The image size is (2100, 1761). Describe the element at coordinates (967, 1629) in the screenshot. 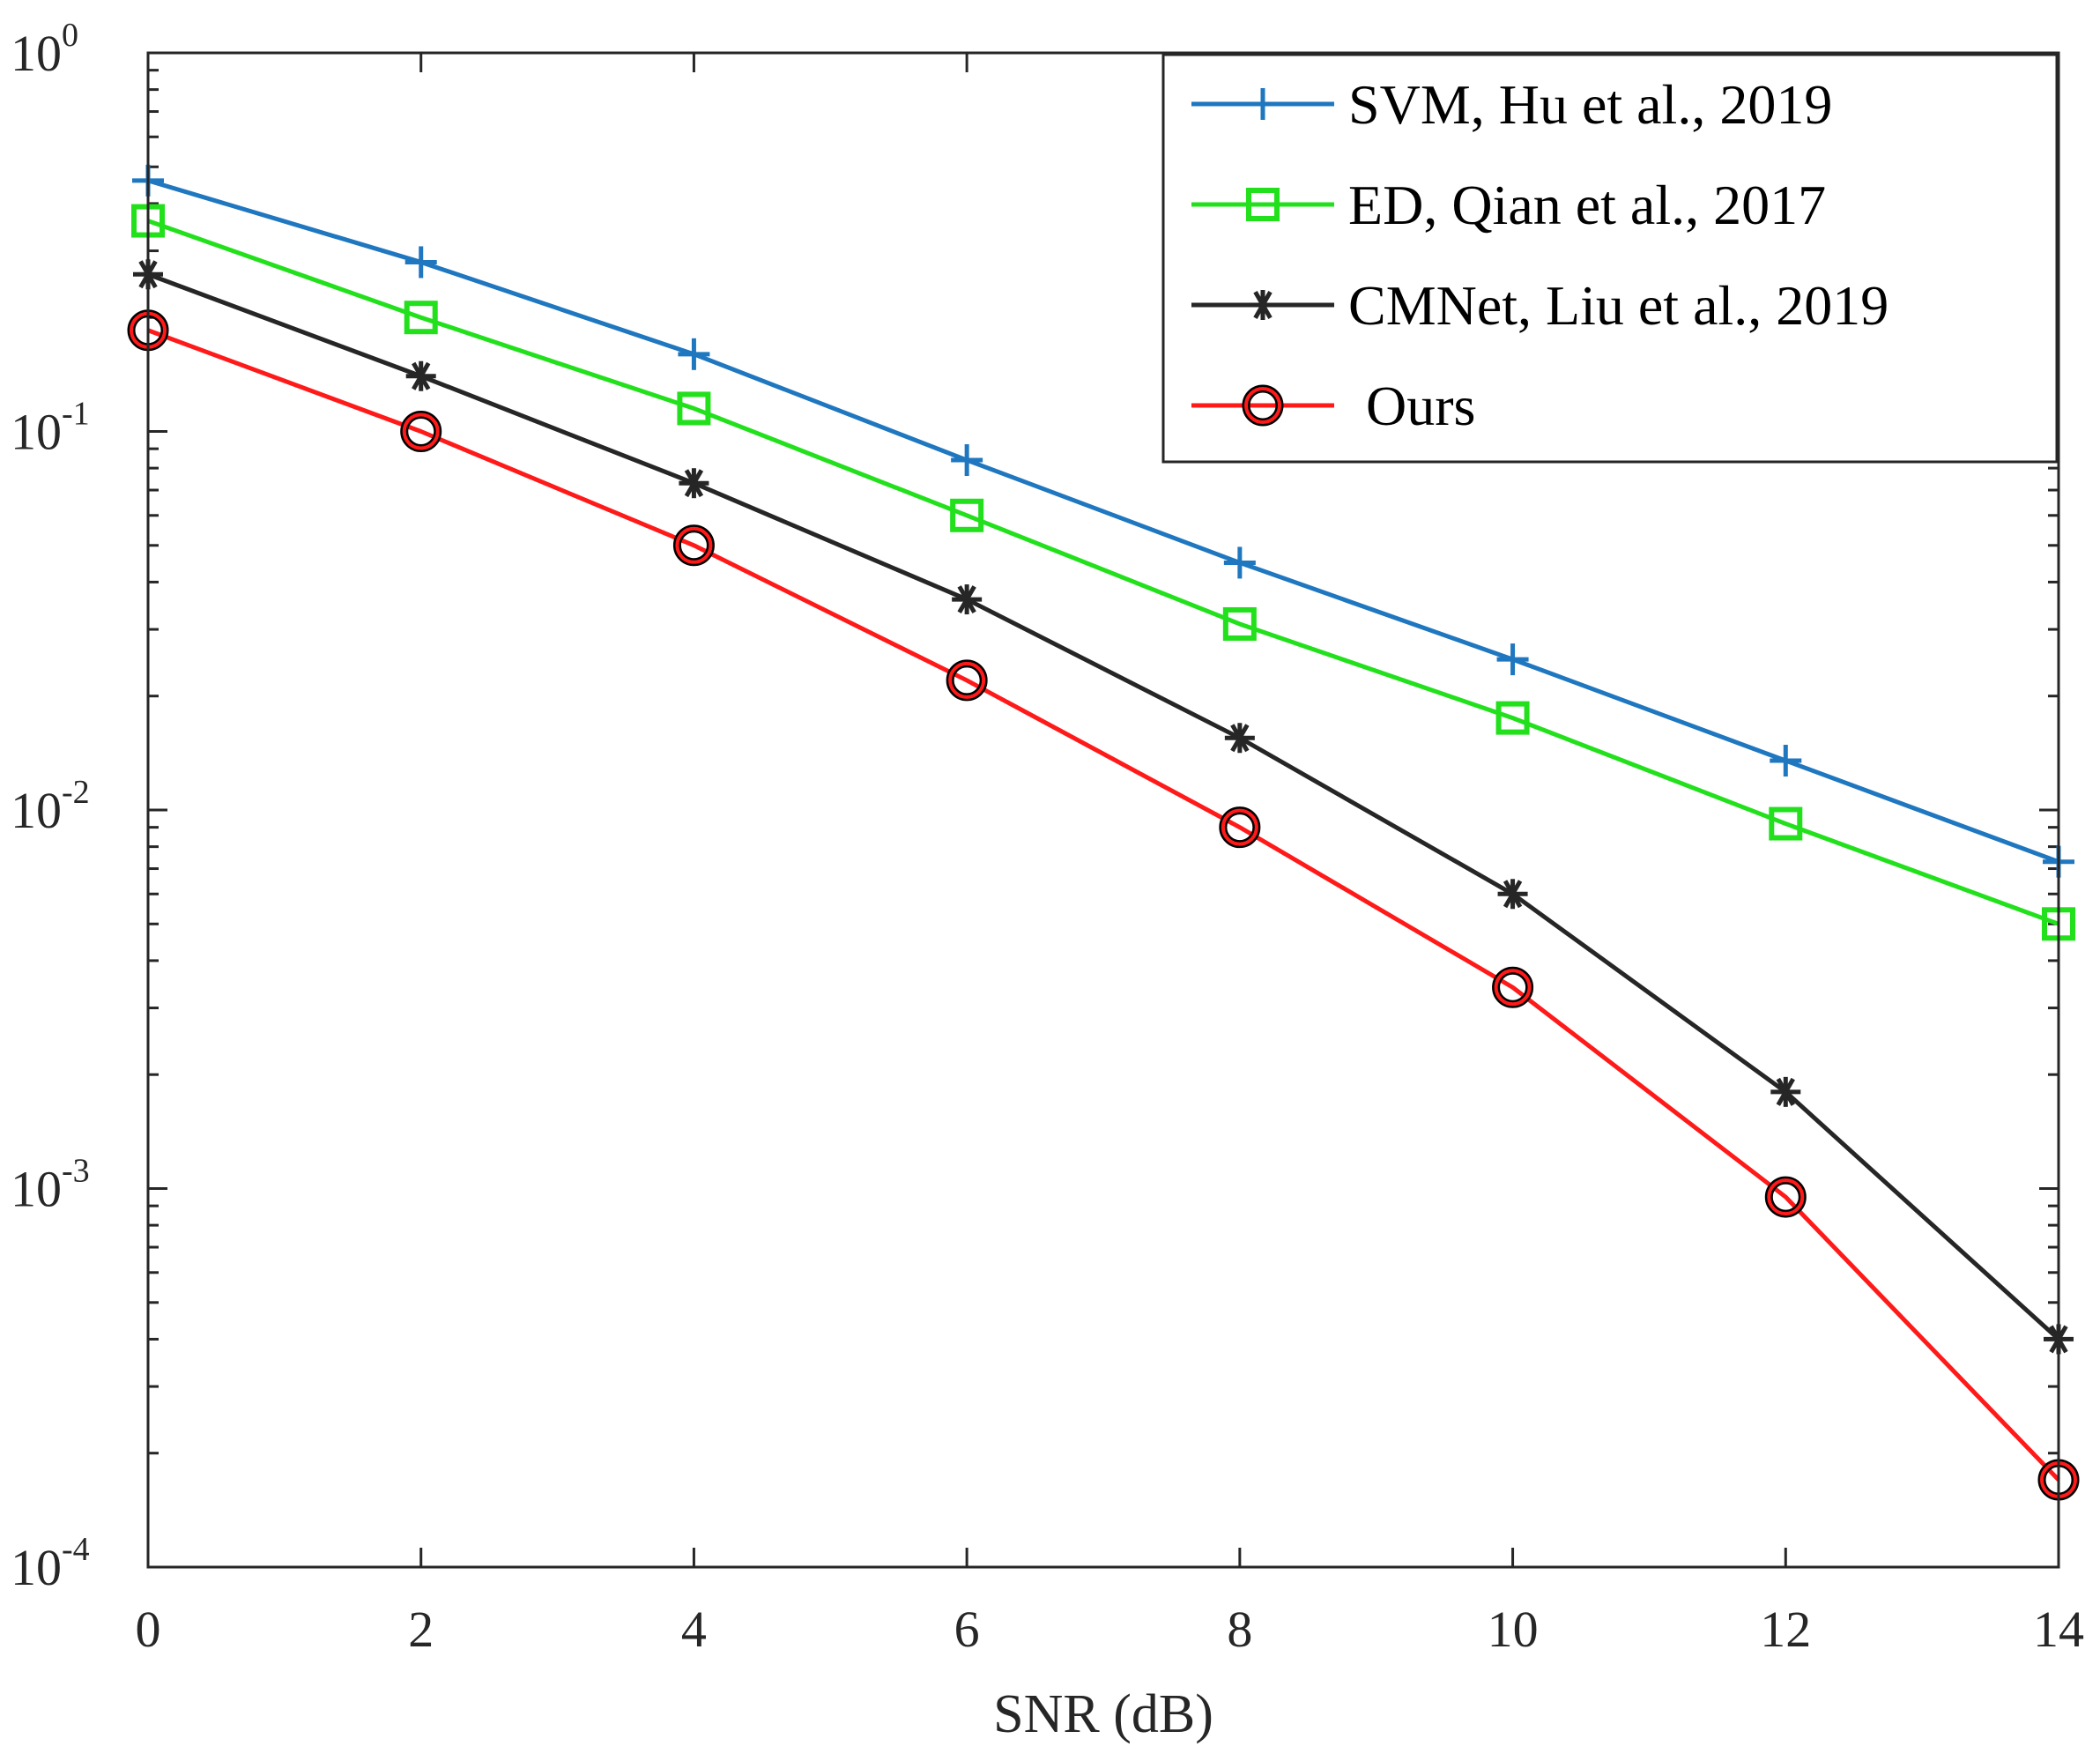

I see `x-tick-label: 6` at that location.